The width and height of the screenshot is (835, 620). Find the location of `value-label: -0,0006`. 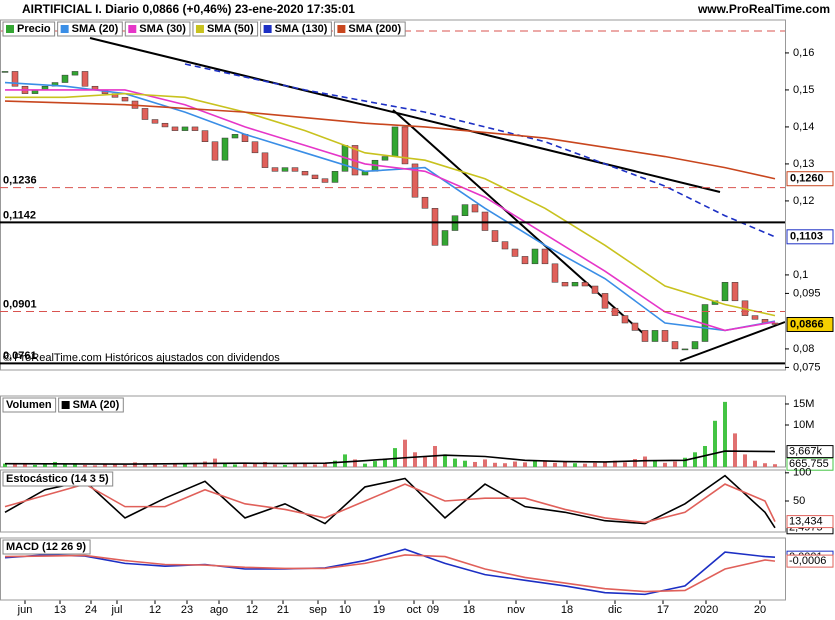

value-label: -0,0006 is located at coordinates (807, 561).